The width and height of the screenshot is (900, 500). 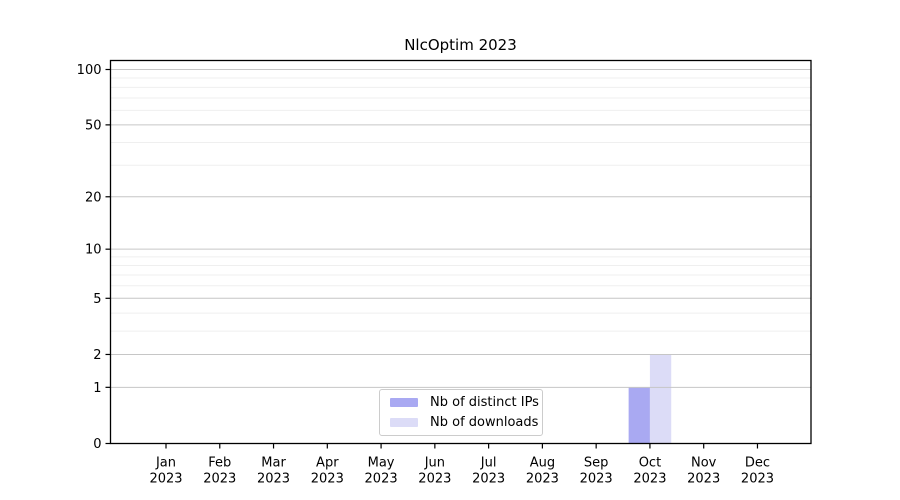 I want to click on legend-item-downloads: Nb of downloads, so click(x=464, y=422).